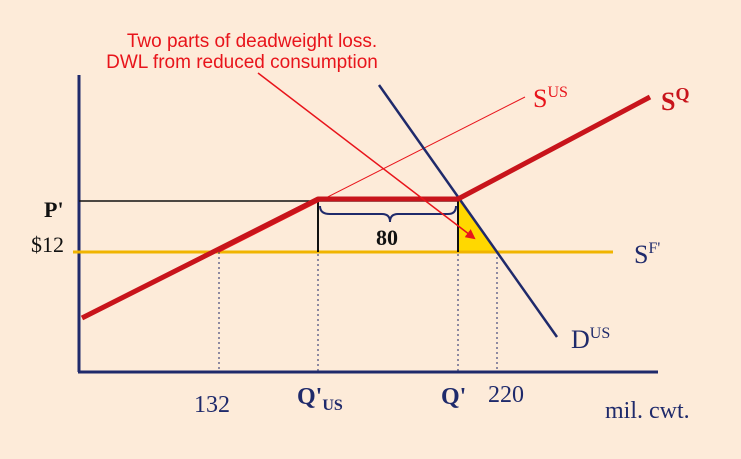 The width and height of the screenshot is (741, 459). Describe the element at coordinates (320, 399) in the screenshot. I see `label-q-us: Q'US` at that location.